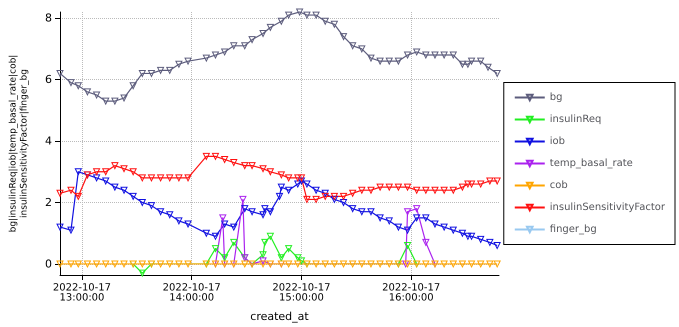  I want to click on legend-label: iob, so click(558, 141).